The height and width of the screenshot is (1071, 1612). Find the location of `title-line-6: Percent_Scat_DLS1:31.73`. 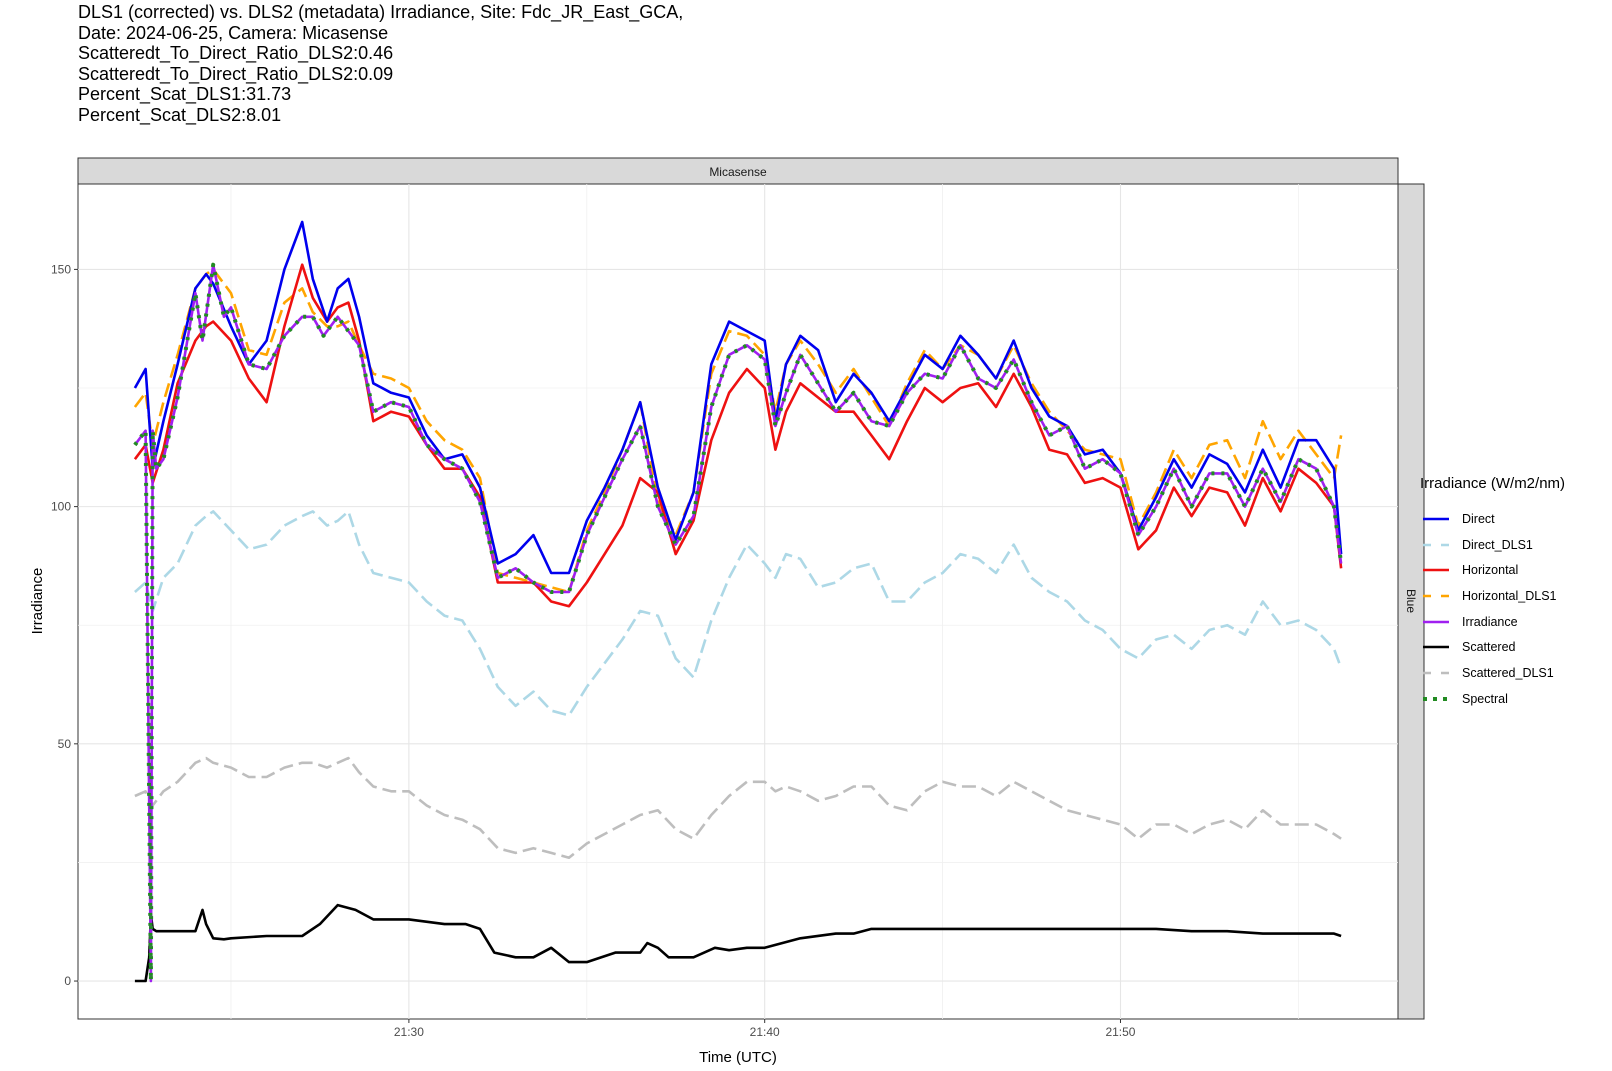

title-line-6: Percent_Scat_DLS1:31.73 is located at coordinates (185, 94).